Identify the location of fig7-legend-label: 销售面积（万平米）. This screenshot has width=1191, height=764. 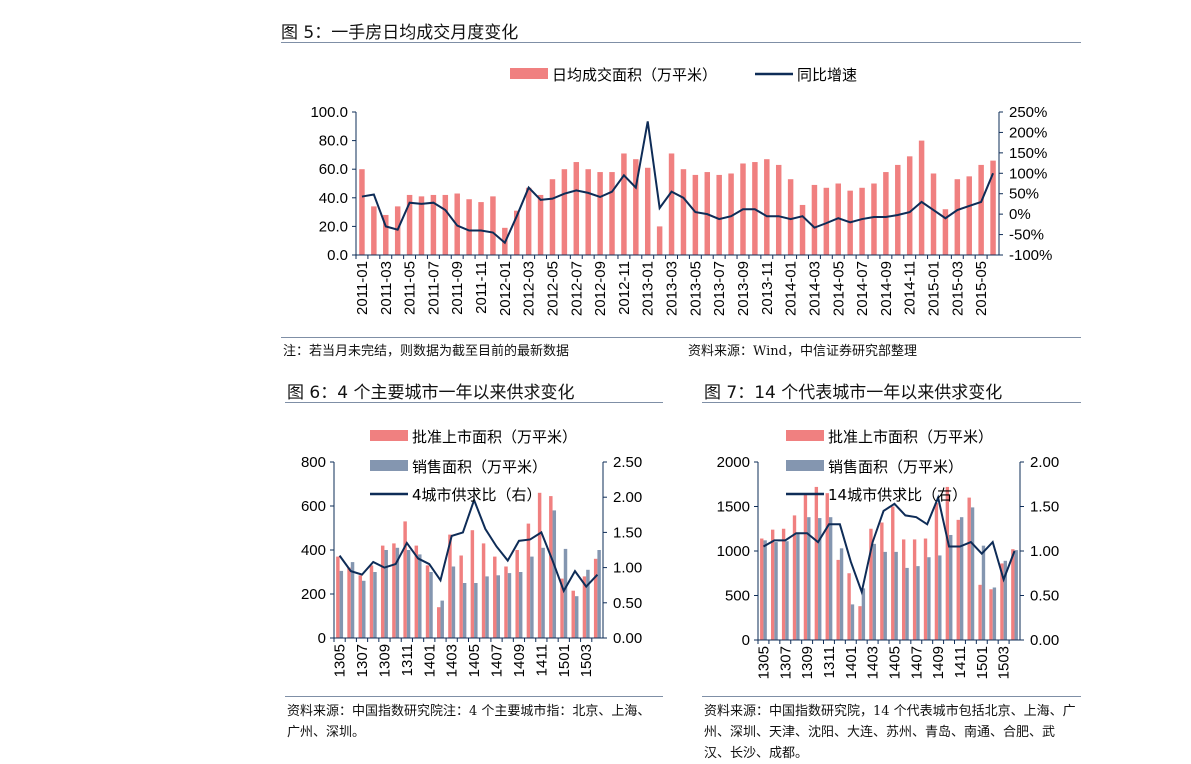
(895, 467).